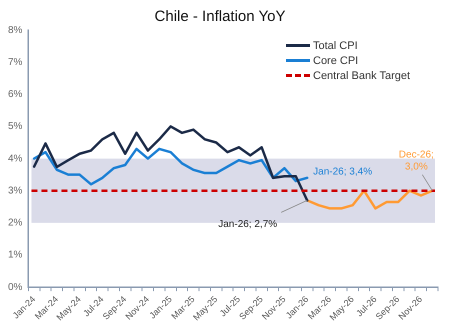  What do you see at coordinates (342, 172) in the screenshot?
I see `annotation: Jan-26; 3,4%` at bounding box center [342, 172].